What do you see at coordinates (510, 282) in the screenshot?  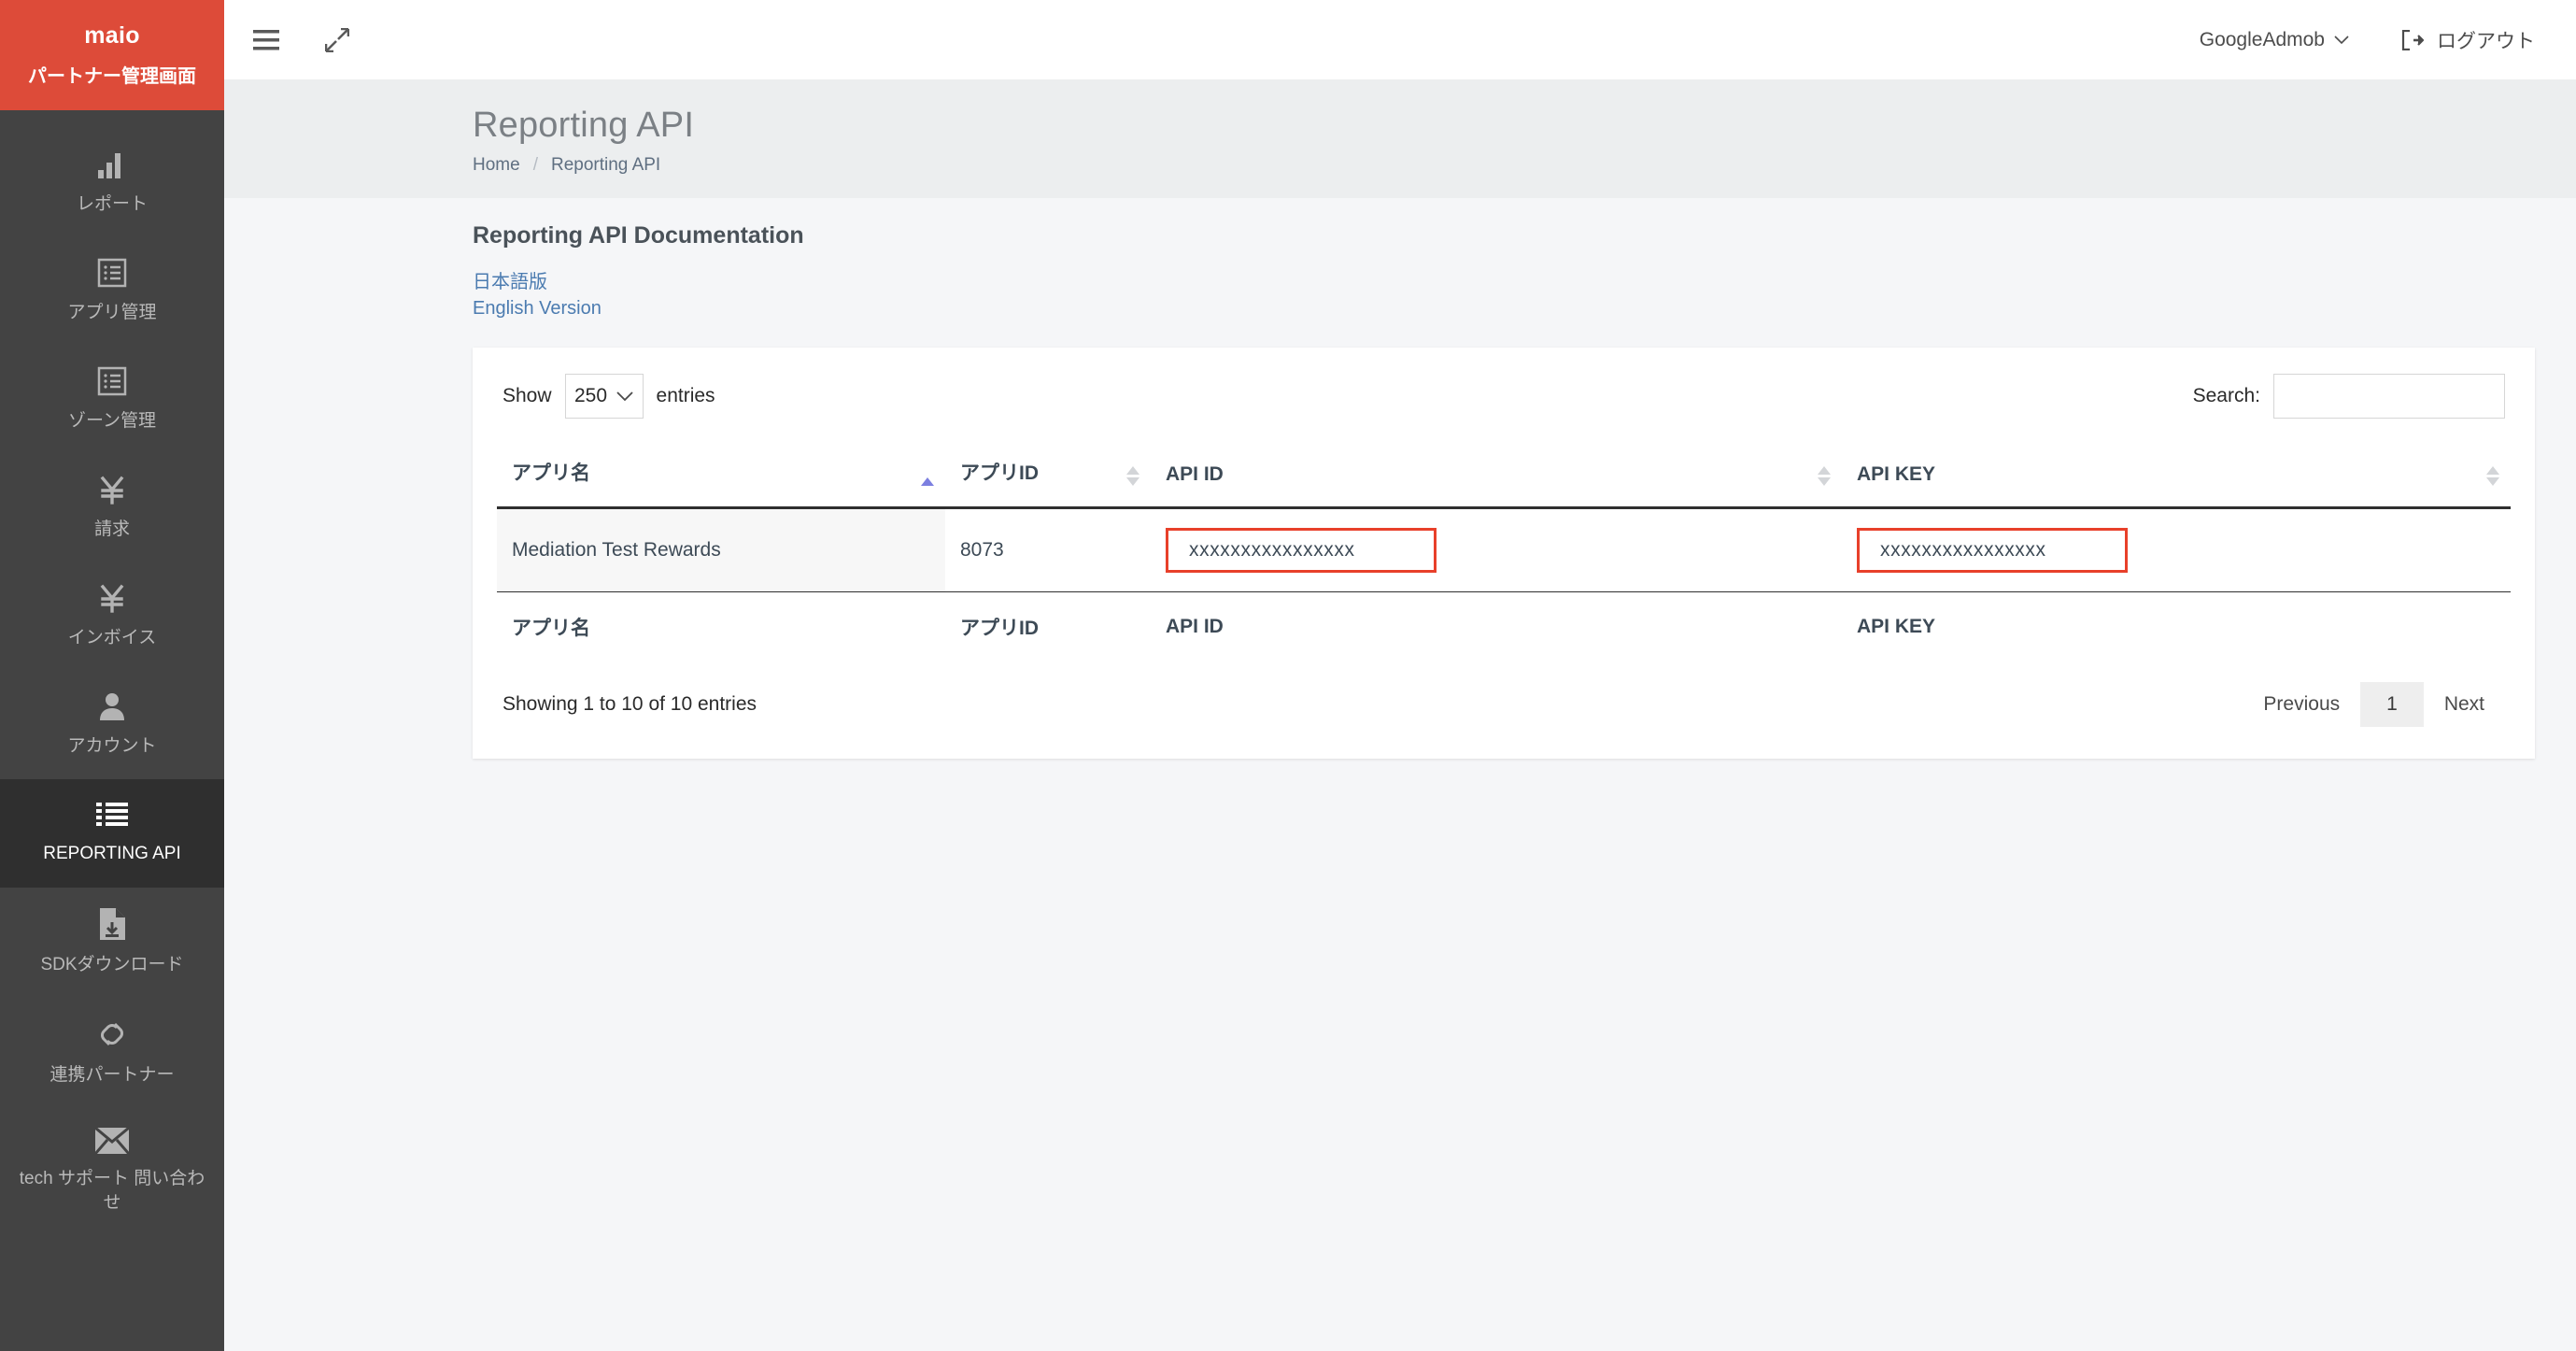 I see `doc-link-japanese: 日本語版` at bounding box center [510, 282].